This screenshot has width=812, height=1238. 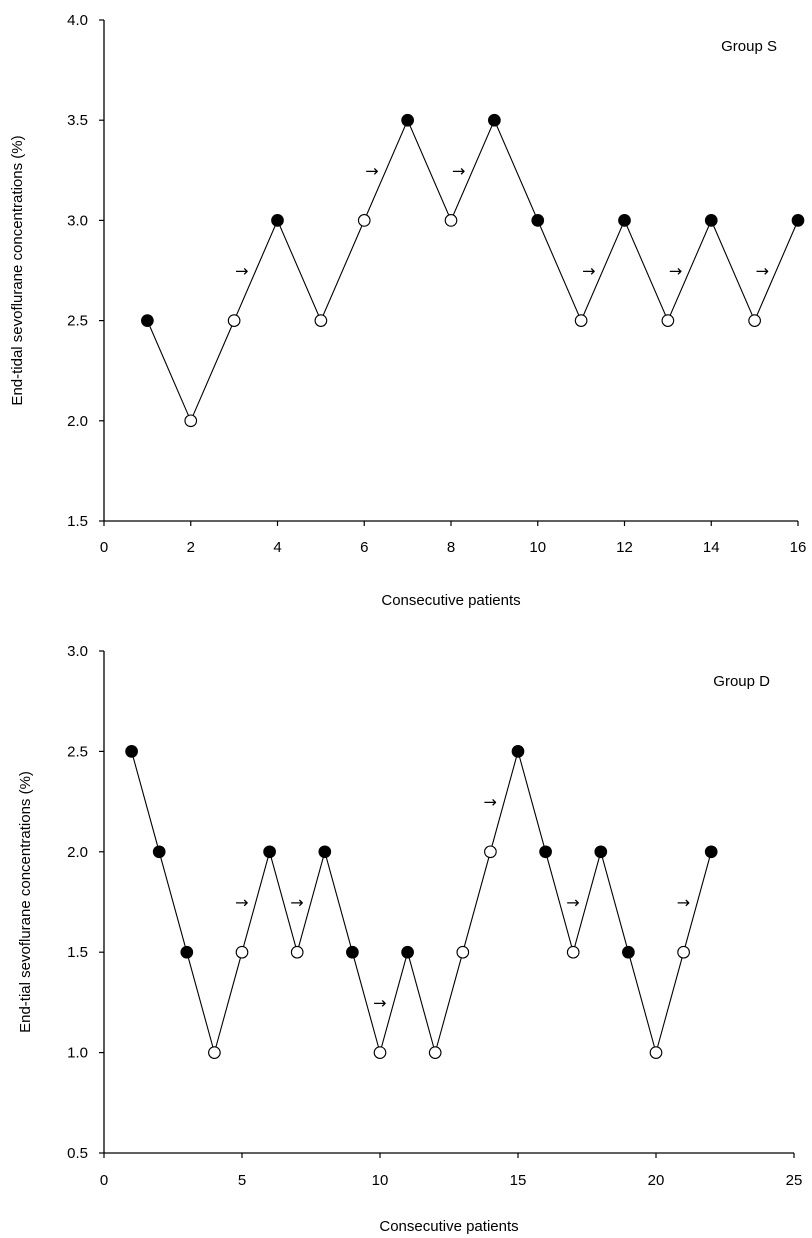 I want to click on x-tick-label: 5, so click(x=242, y=1180).